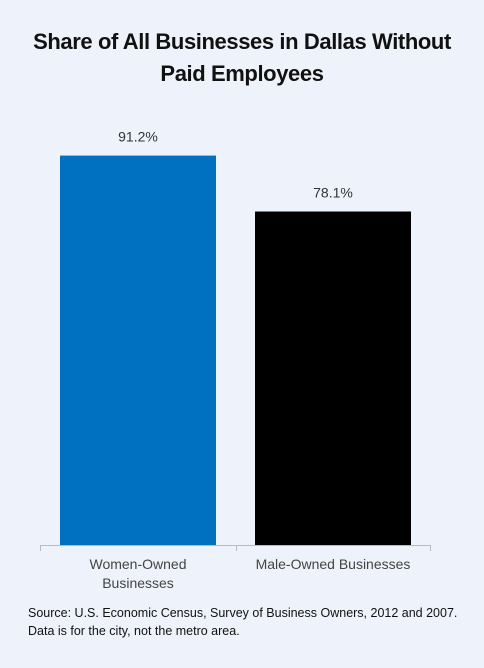  Describe the element at coordinates (138, 137) in the screenshot. I see `value-label: 91.2%` at that location.